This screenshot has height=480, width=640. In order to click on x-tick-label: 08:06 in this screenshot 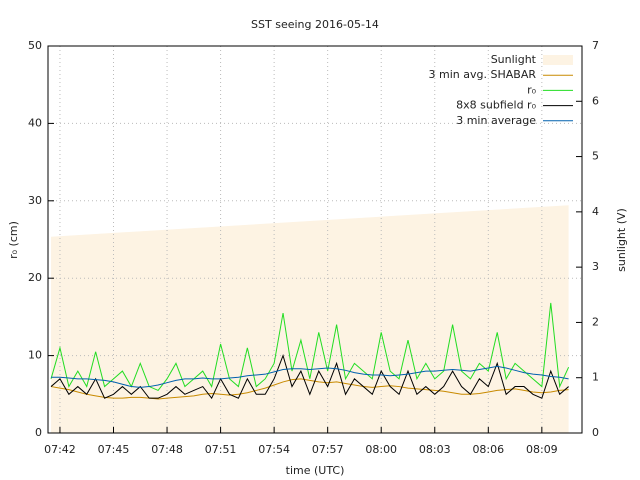, I will do `click(488, 449)`.